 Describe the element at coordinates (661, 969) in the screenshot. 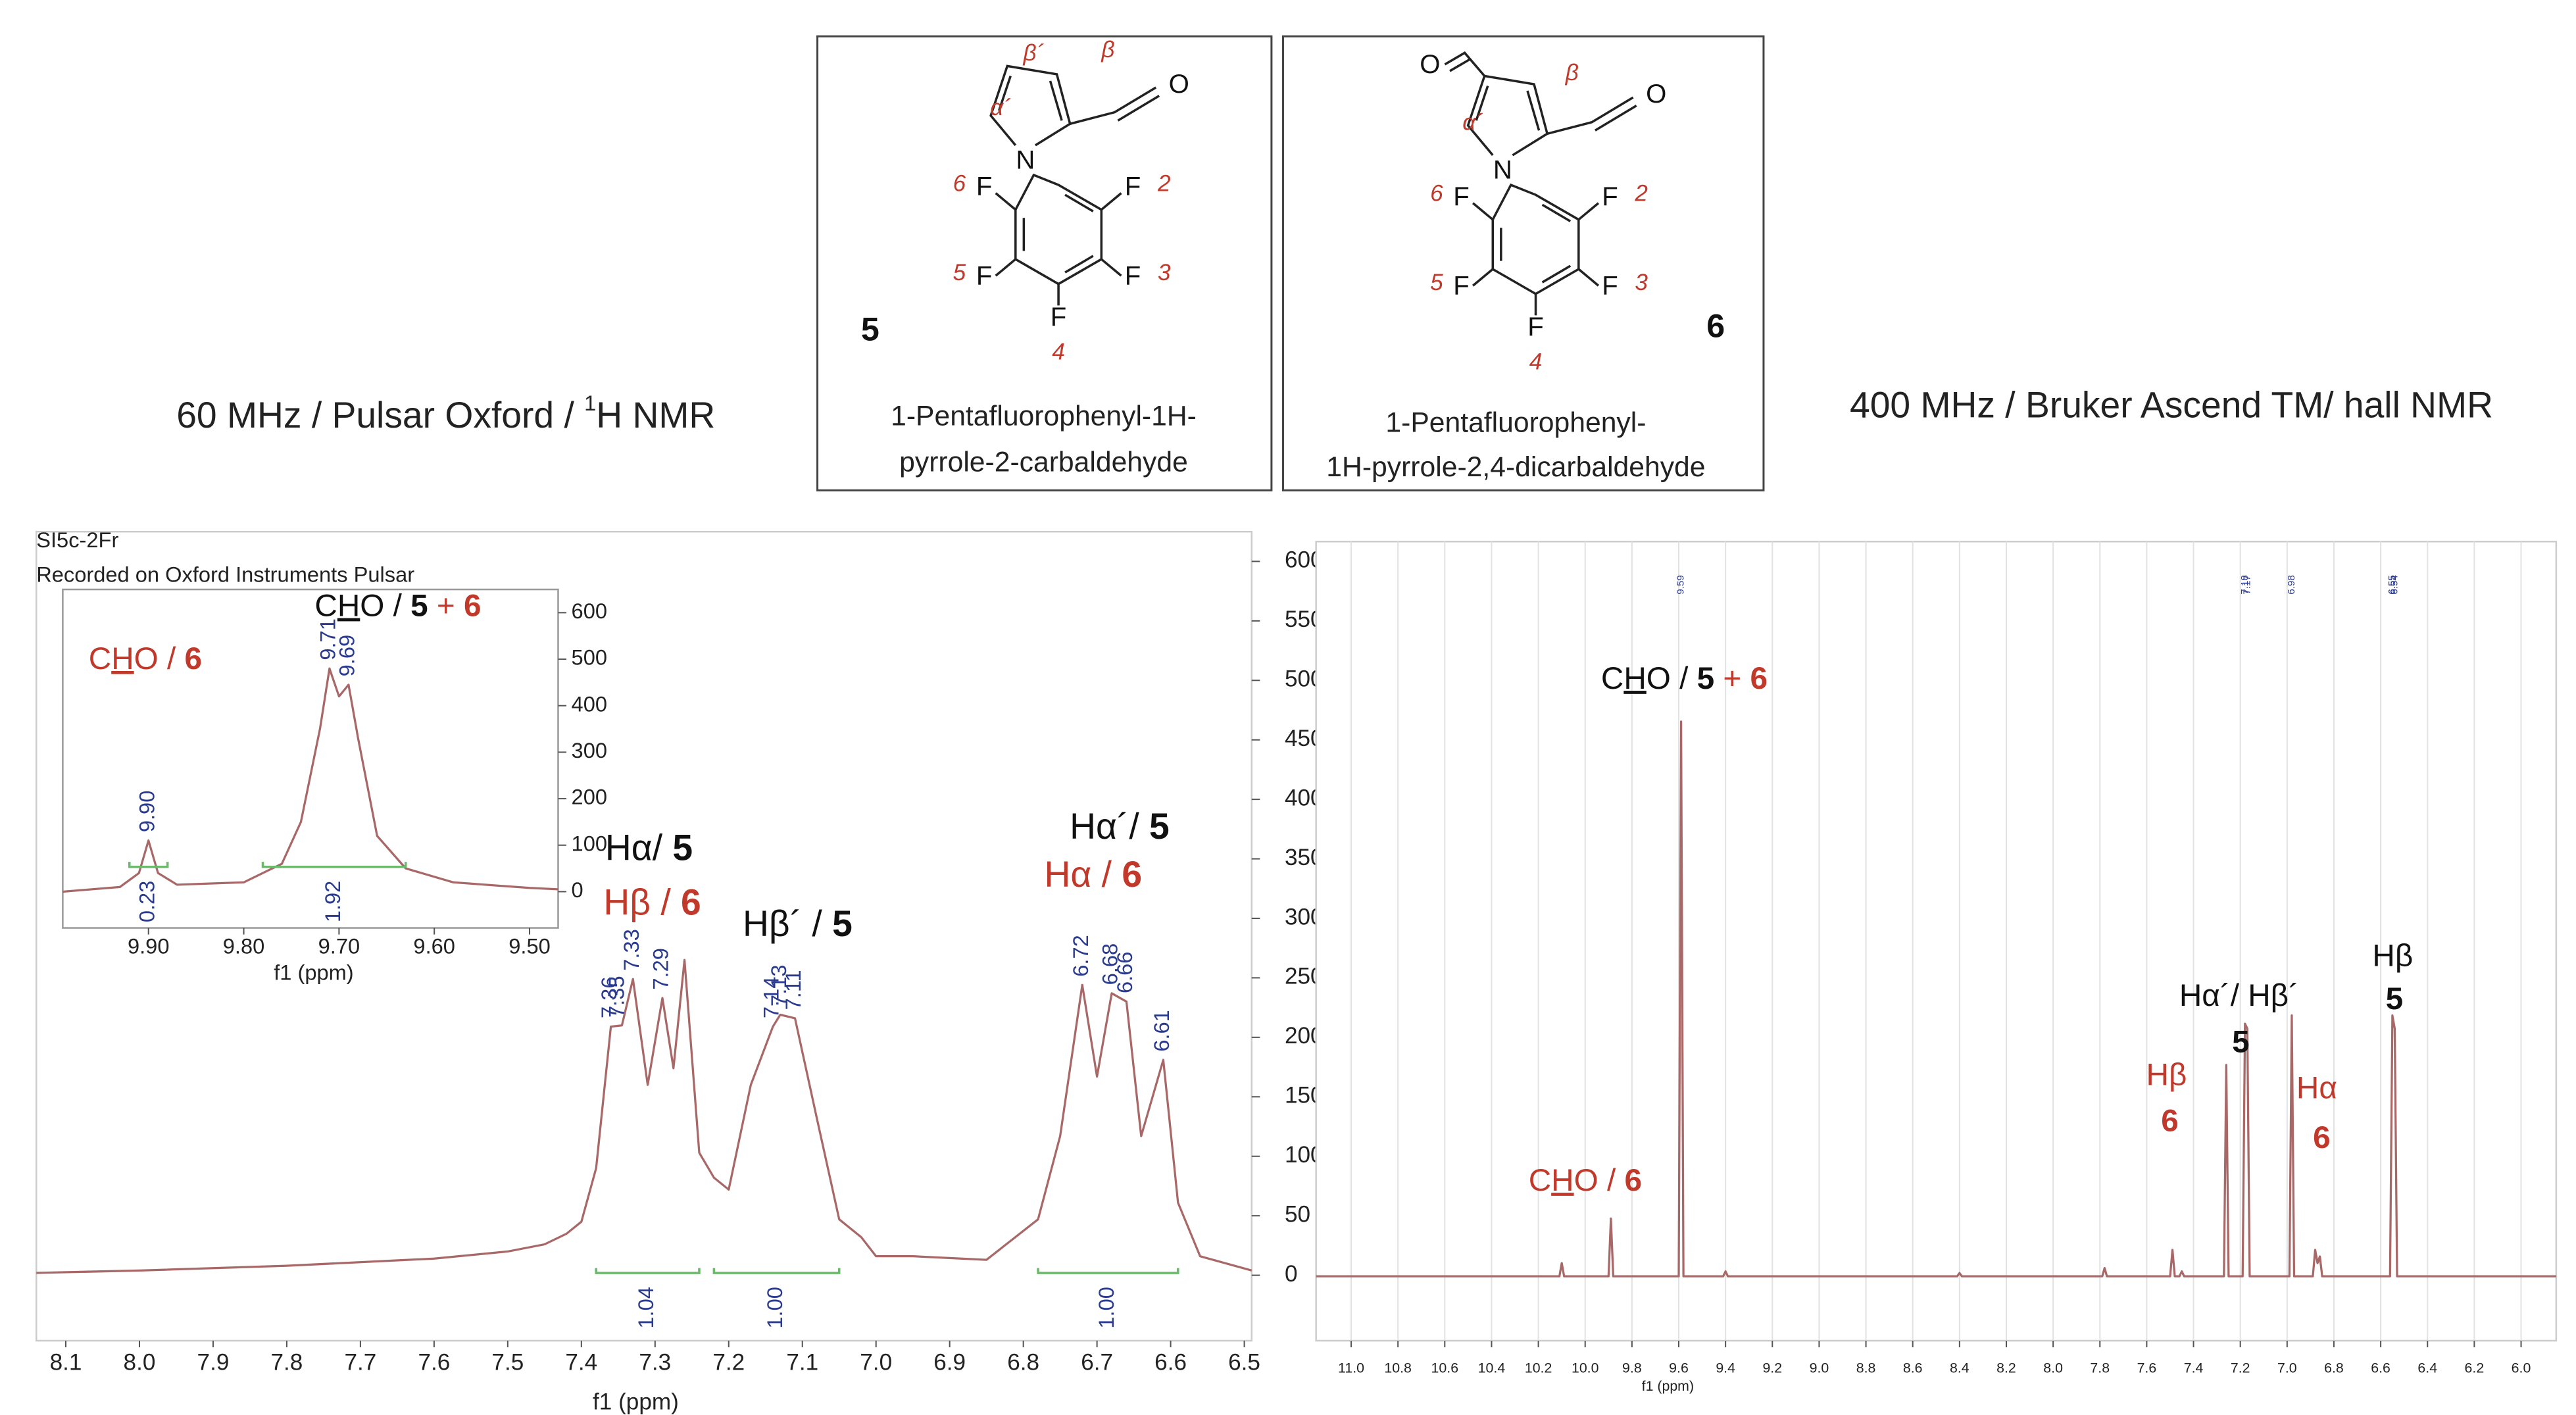

I see `peak-label: 7.29` at that location.